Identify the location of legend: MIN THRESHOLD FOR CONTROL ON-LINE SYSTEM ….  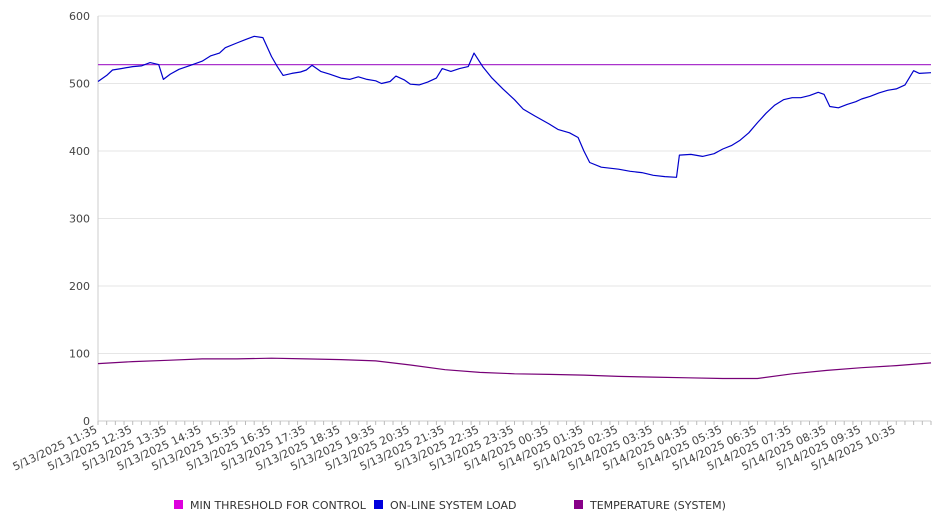
(450, 505).